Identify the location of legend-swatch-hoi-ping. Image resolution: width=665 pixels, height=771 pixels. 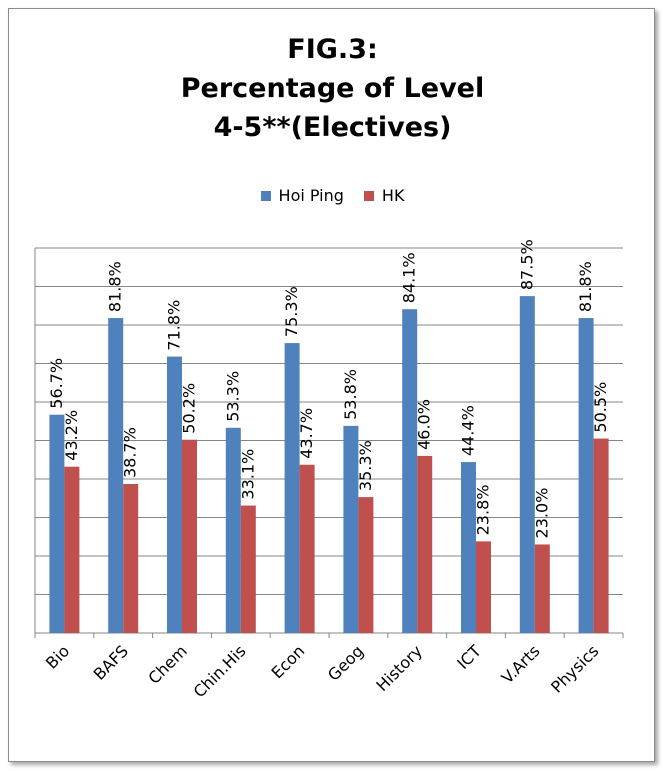
(265, 195).